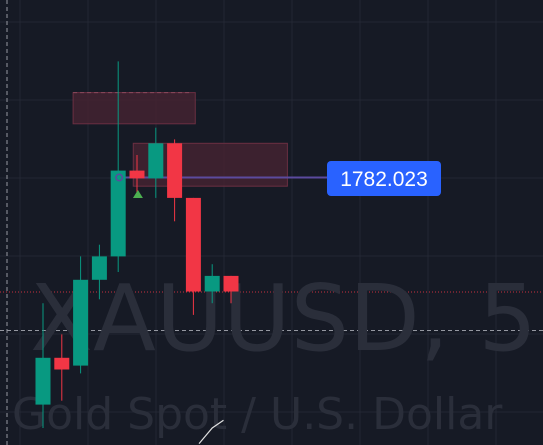 The height and width of the screenshot is (445, 543). I want to click on overlay-layer, so click(169, 308).